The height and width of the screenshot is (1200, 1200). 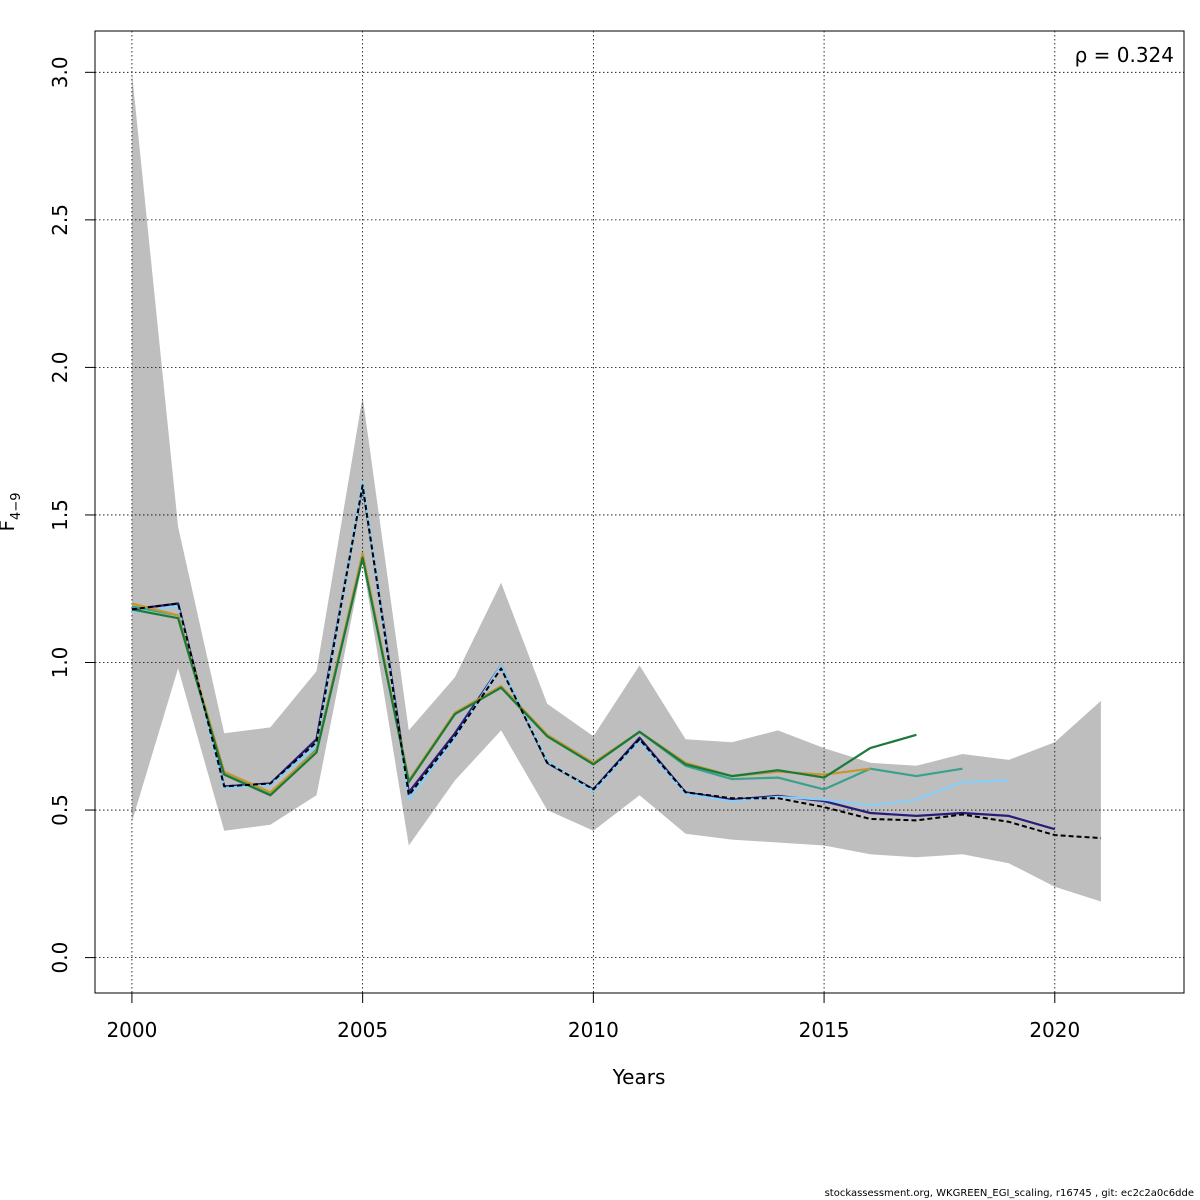 I want to click on y-tick-label-4: 2.0, so click(x=60, y=367).